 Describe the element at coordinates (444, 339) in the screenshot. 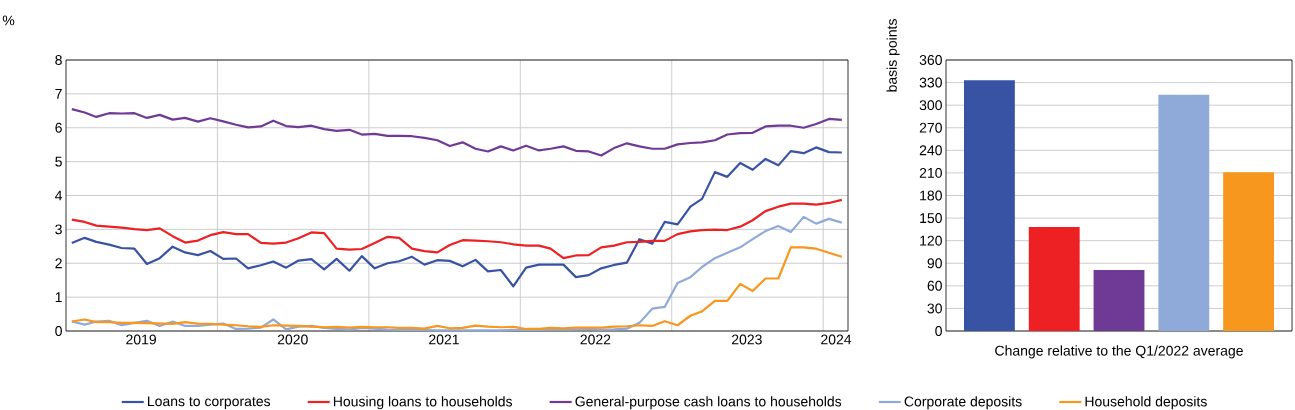

I see `x-tick-label: 2021` at that location.